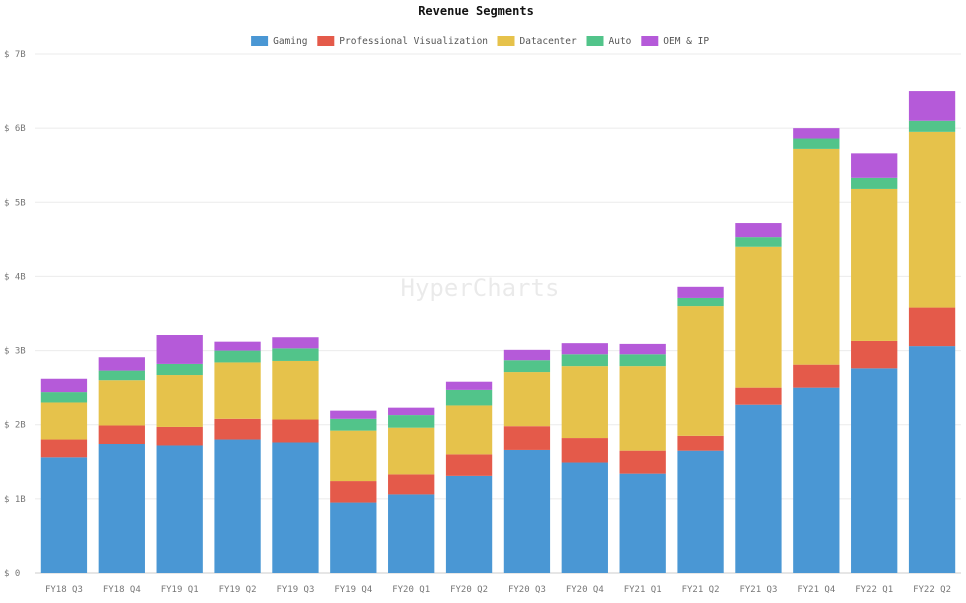  Describe the element at coordinates (758, 590) in the screenshot. I see `x-tick-label: FY21 Q3` at that location.